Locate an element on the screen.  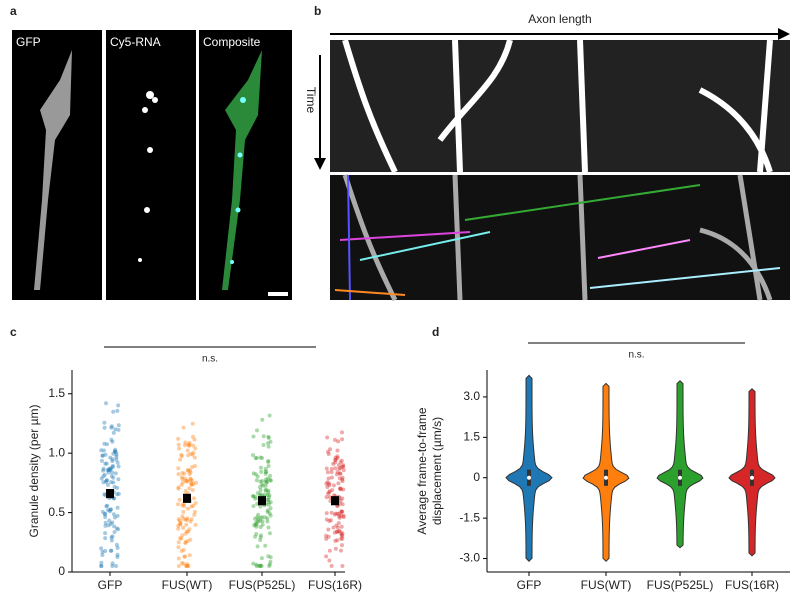
y-tick-label: 1.5 is located at coordinates (471, 437).